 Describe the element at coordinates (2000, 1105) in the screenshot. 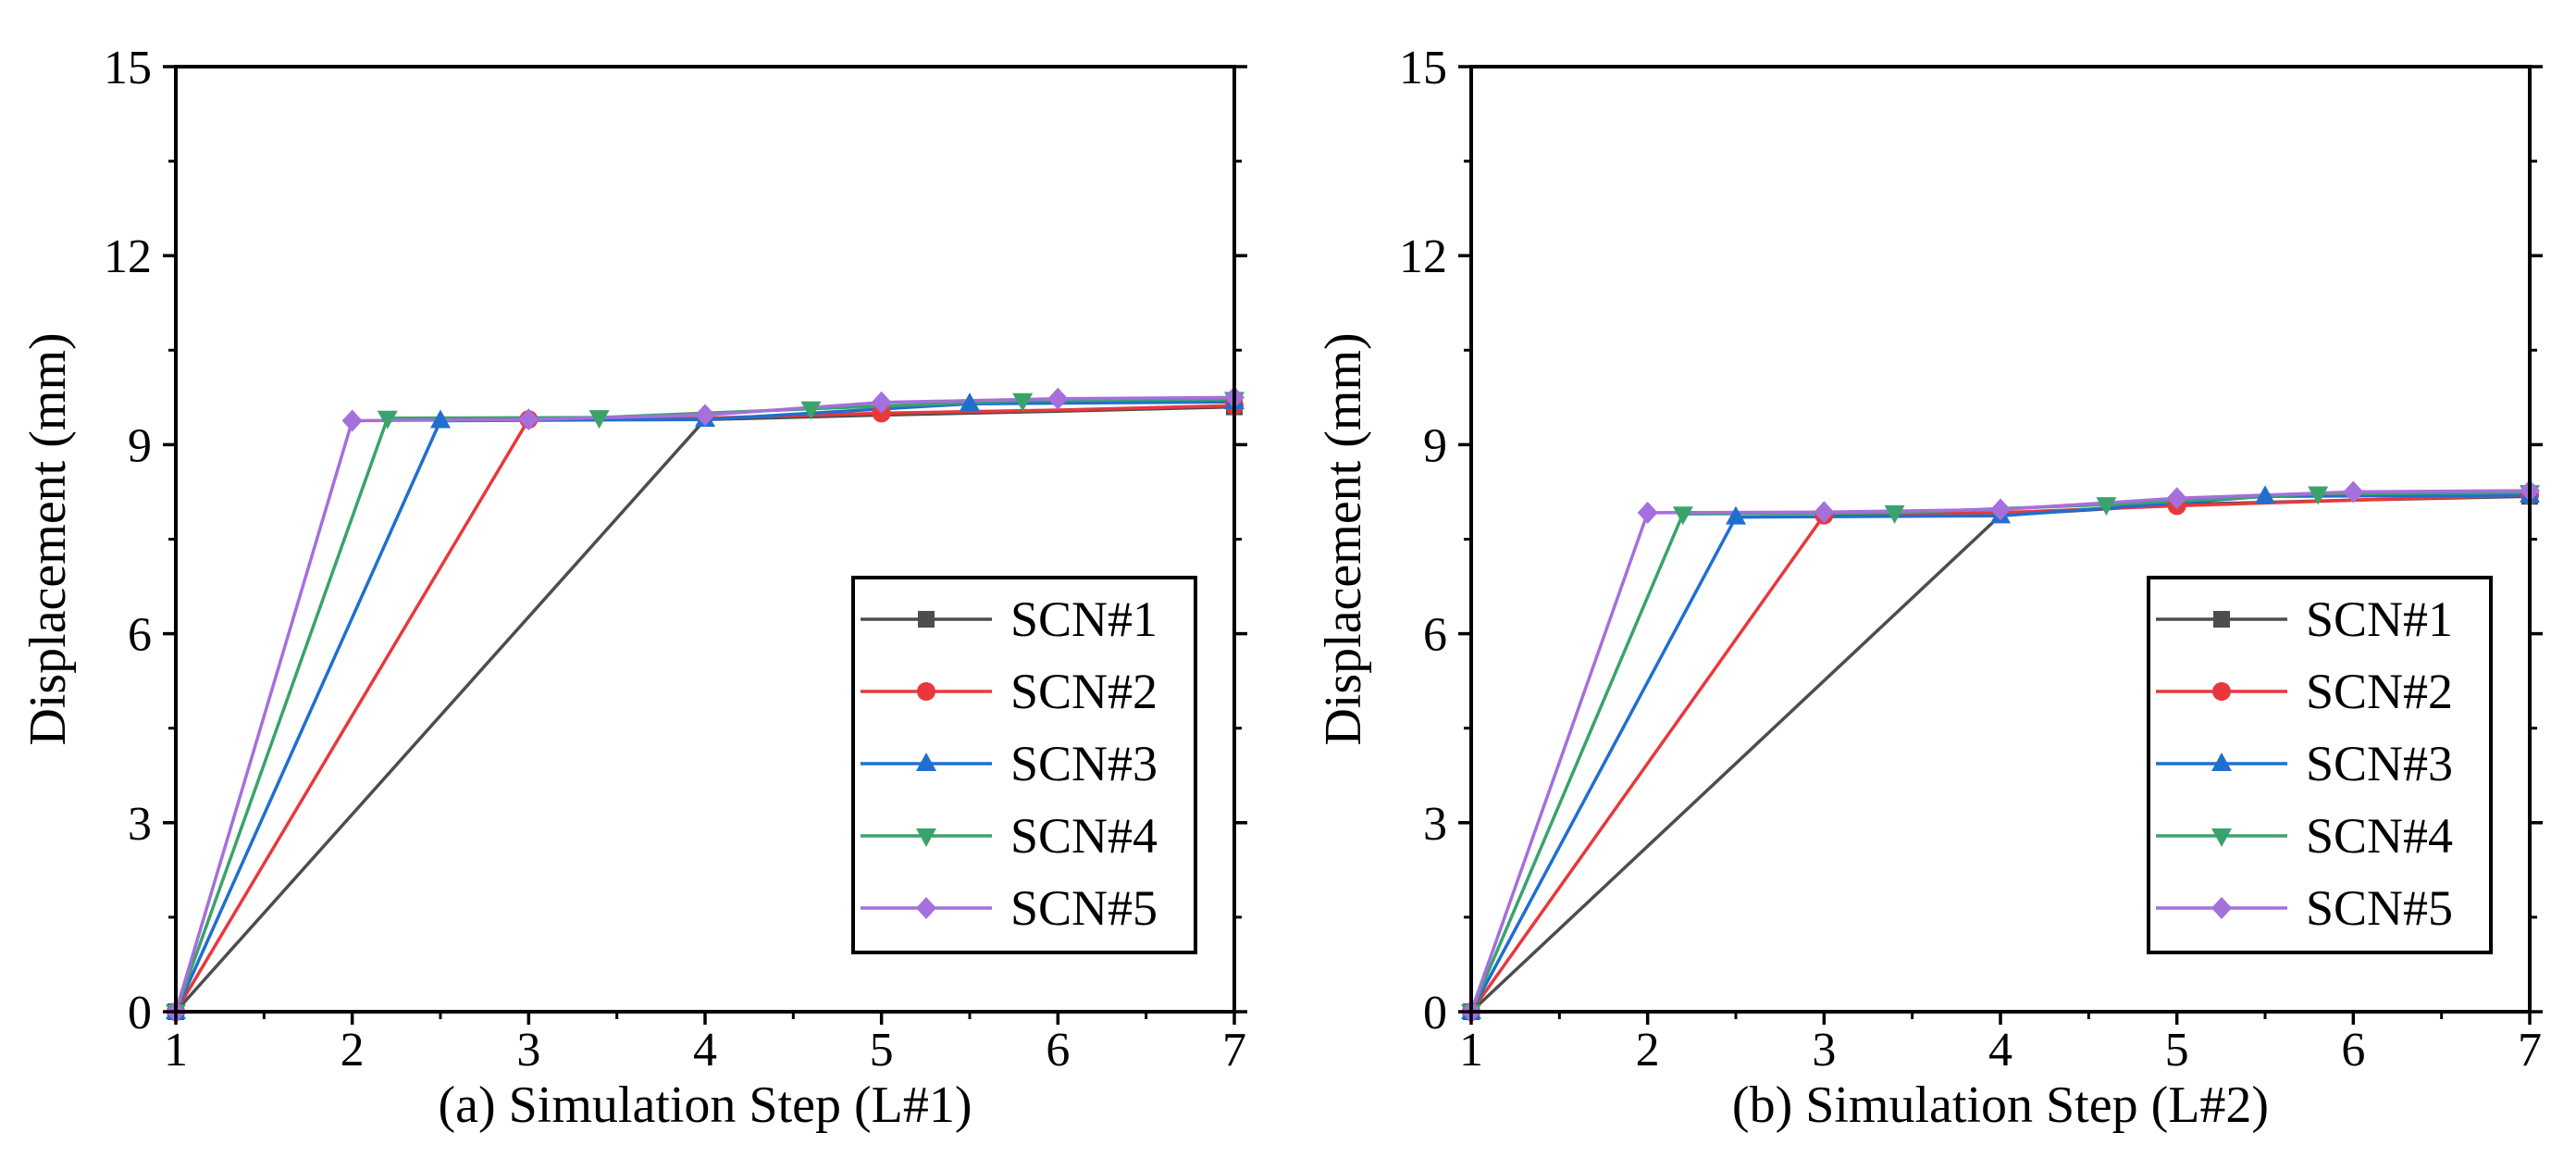

I see `x-axis-label: (b) Simulation Step (L#2)` at that location.